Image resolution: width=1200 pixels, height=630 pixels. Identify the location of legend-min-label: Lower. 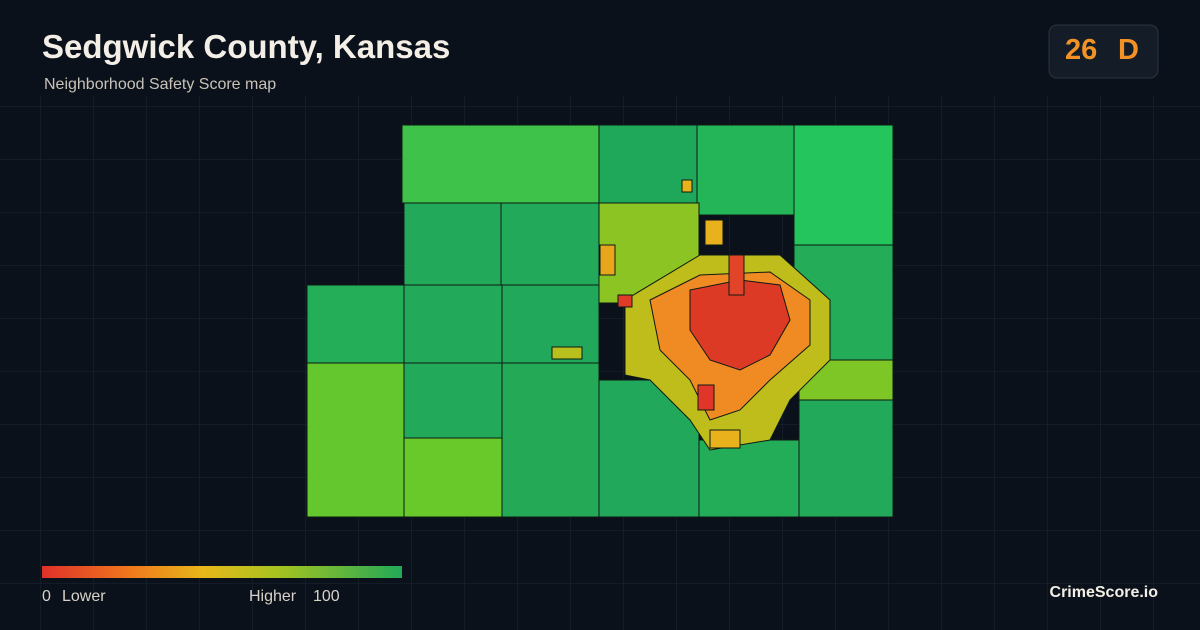
(84, 596).